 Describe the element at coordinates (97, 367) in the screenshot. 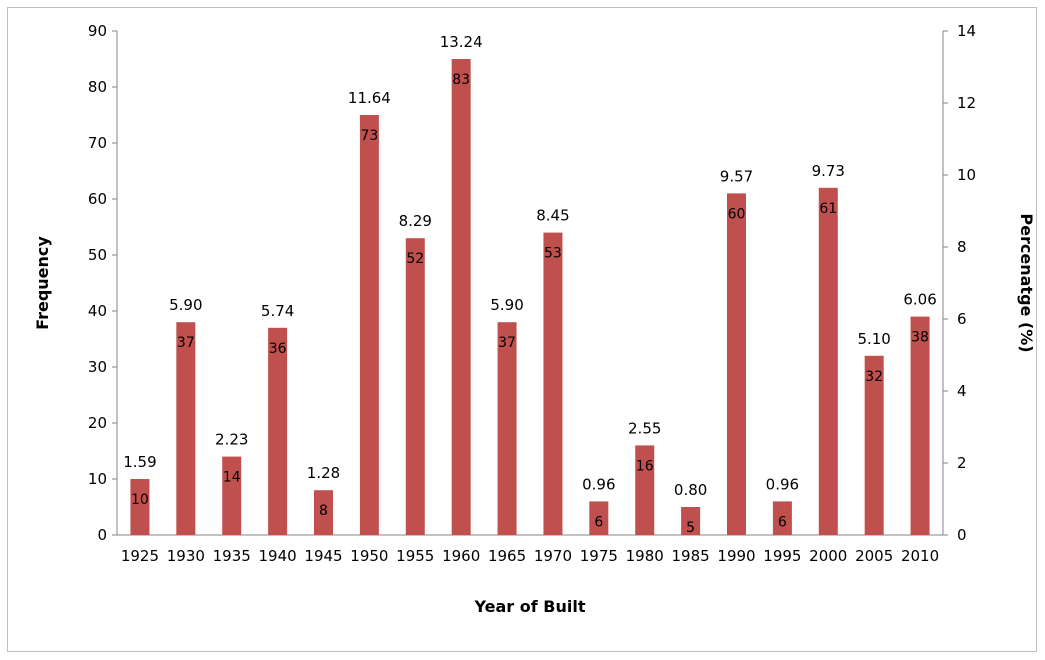

I see `y-tick-label: 30` at that location.